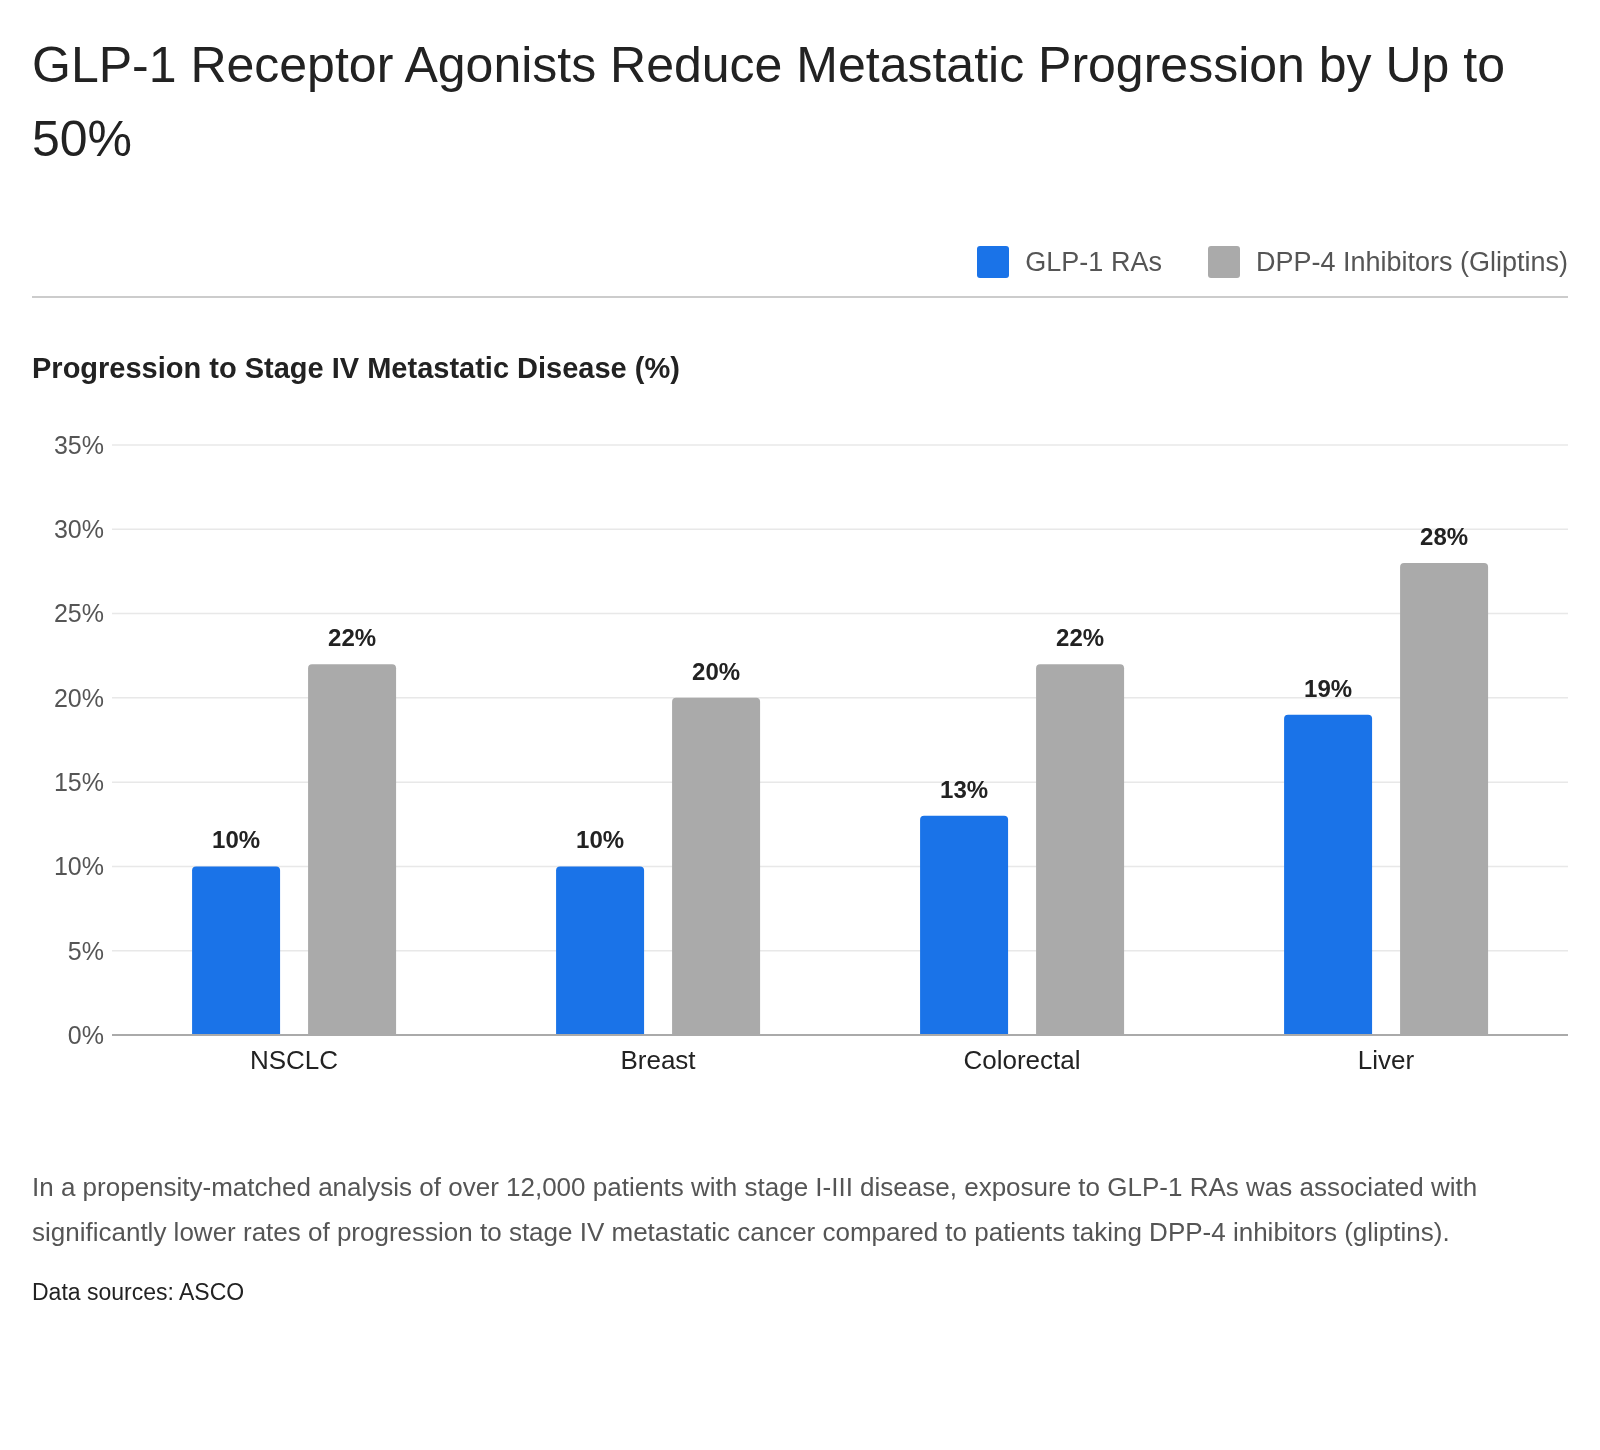 The width and height of the screenshot is (1600, 1450). I want to click on text: Data sources: ASCO, so click(139, 1292).